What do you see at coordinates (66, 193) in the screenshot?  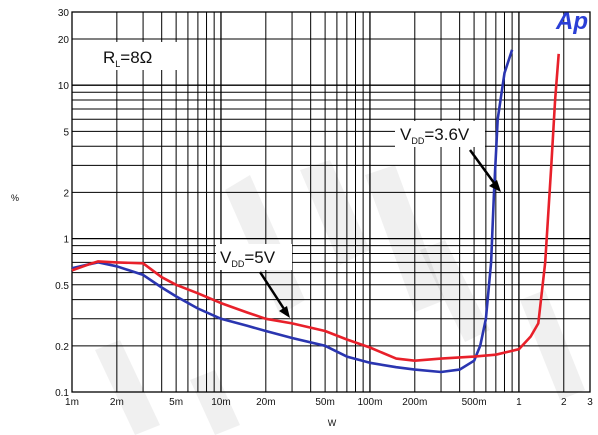 I see `y-tick-label: 2` at bounding box center [66, 193].